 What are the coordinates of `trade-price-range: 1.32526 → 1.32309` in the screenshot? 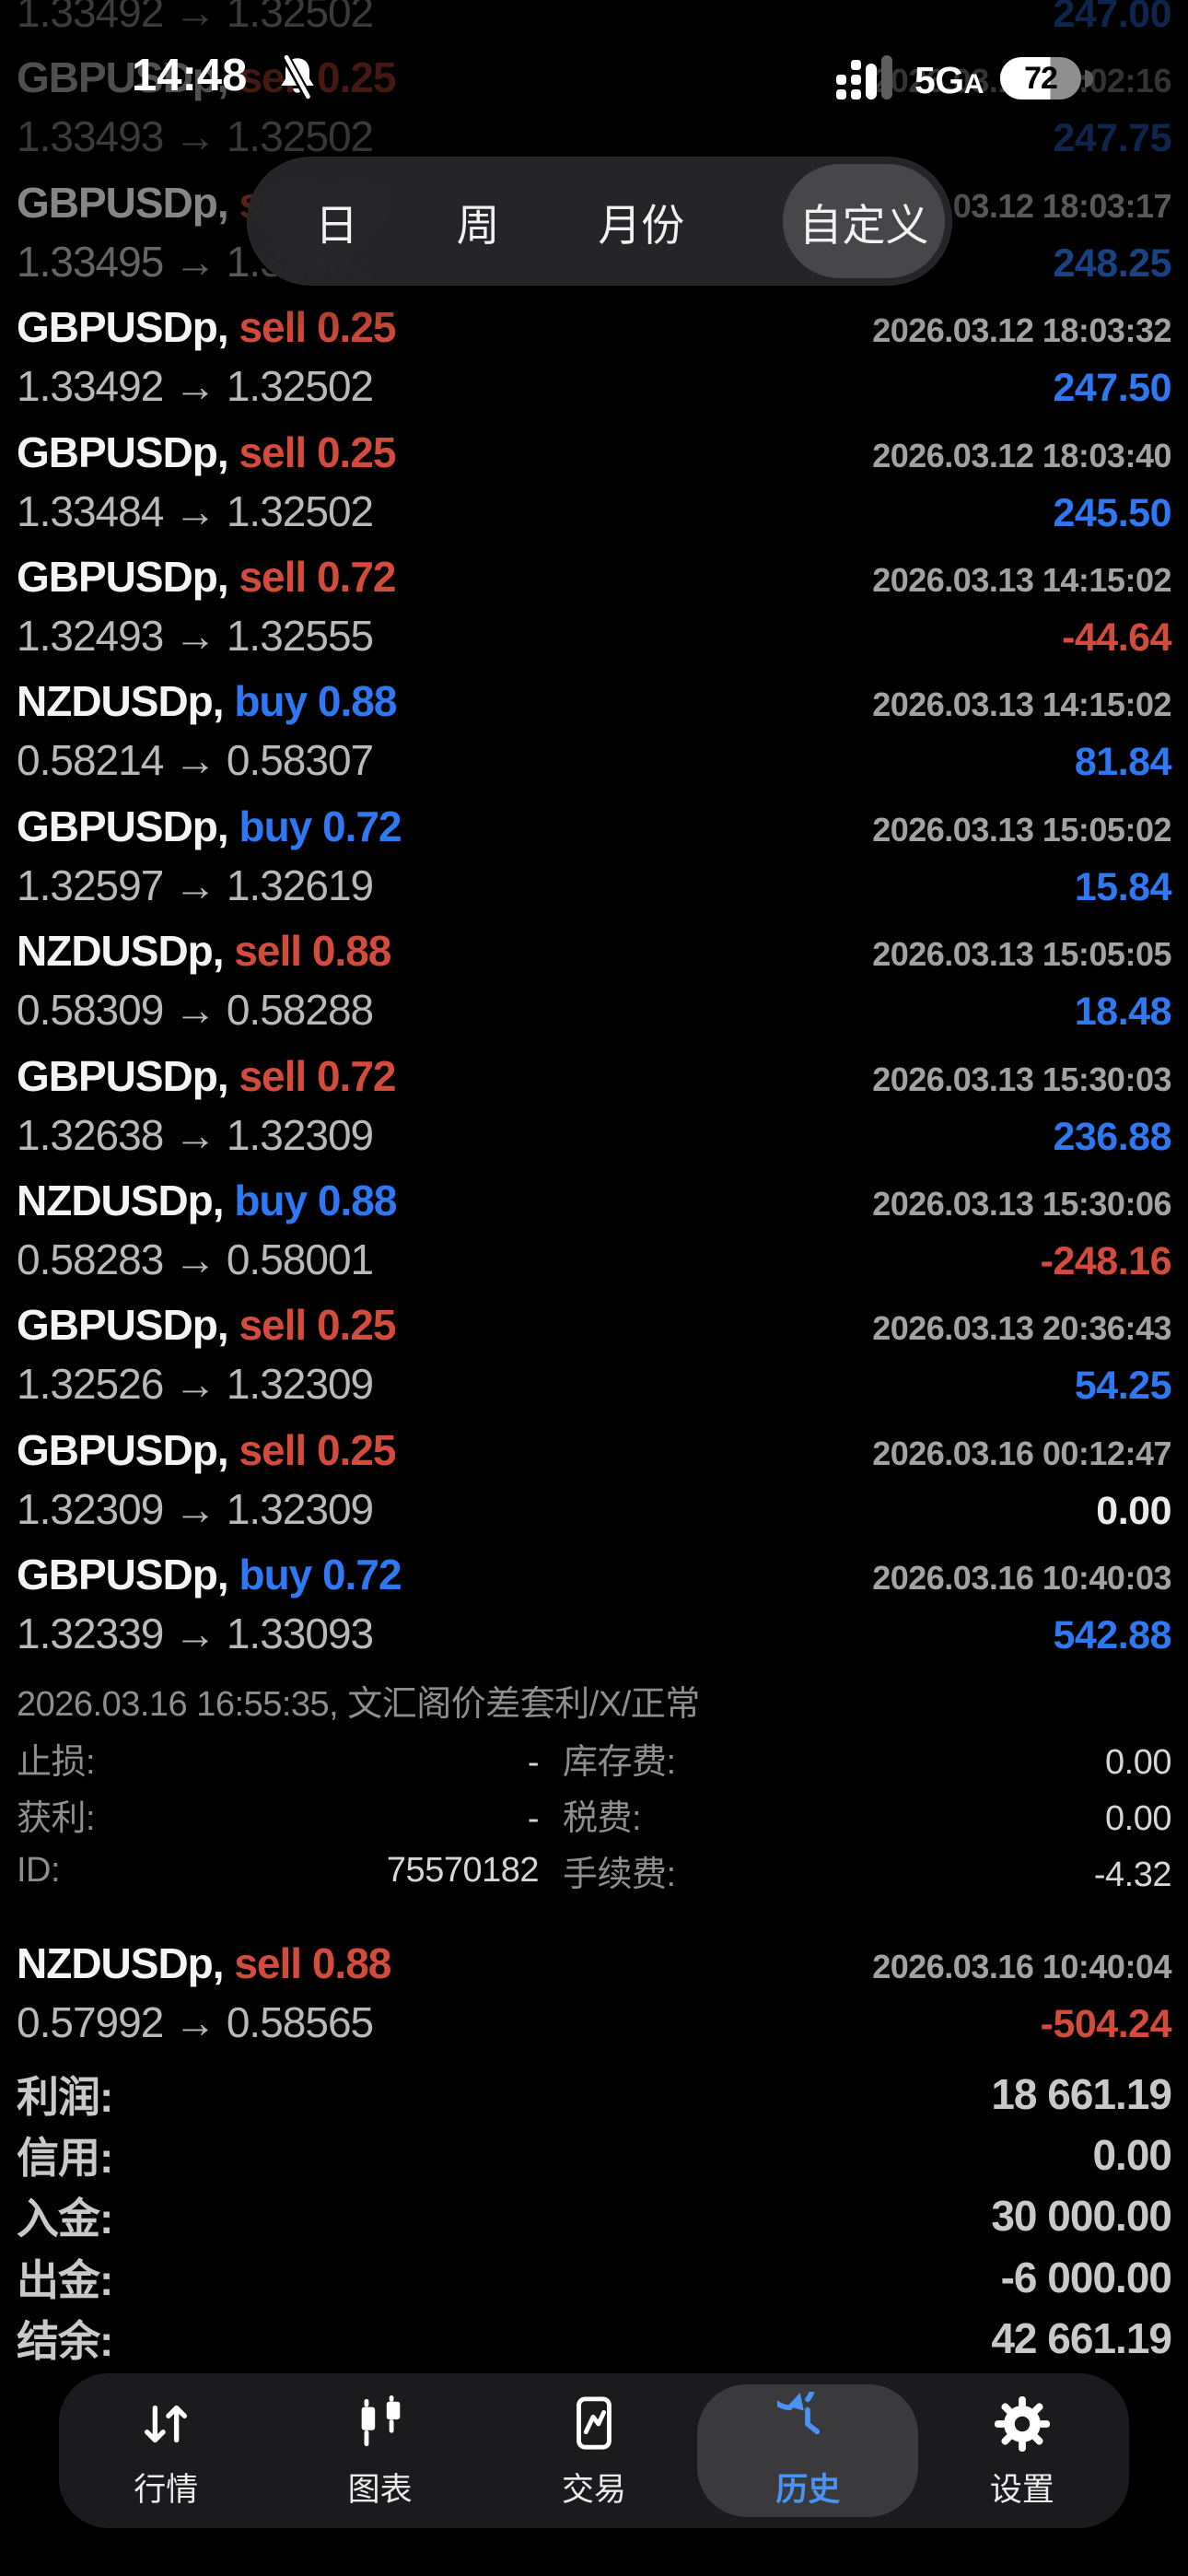 It's located at (195, 1384).